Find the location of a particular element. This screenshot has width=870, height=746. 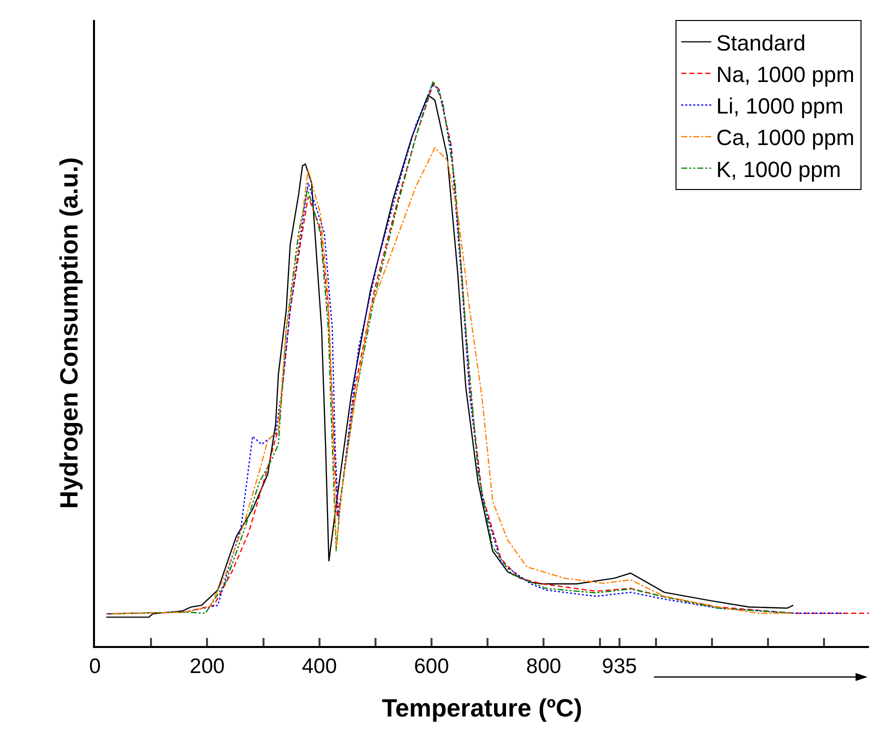

x-tick-label: 600 is located at coordinates (432, 666).